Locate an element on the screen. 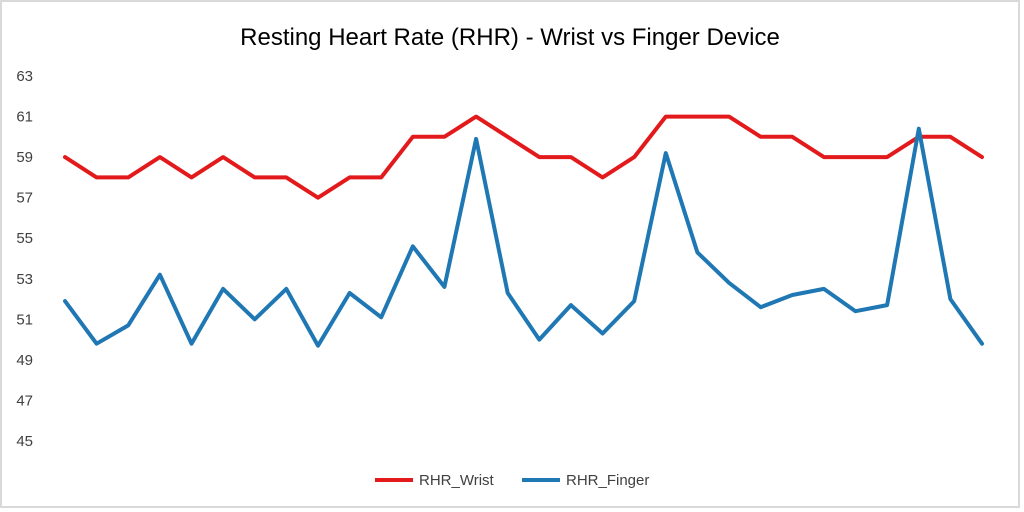 The height and width of the screenshot is (512, 1024). y-tick-label: 53 is located at coordinates (24, 279).